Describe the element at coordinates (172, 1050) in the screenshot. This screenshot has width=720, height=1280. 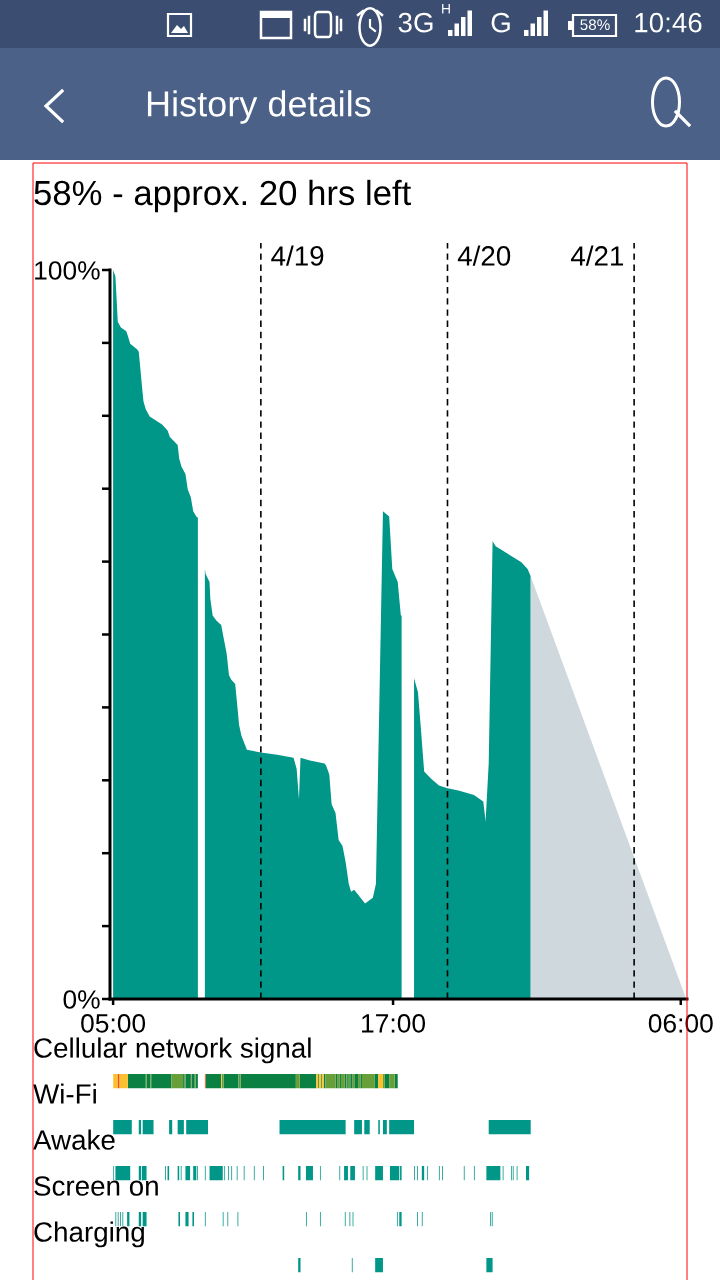
I see `chart-title: Cellular network signal` at that location.